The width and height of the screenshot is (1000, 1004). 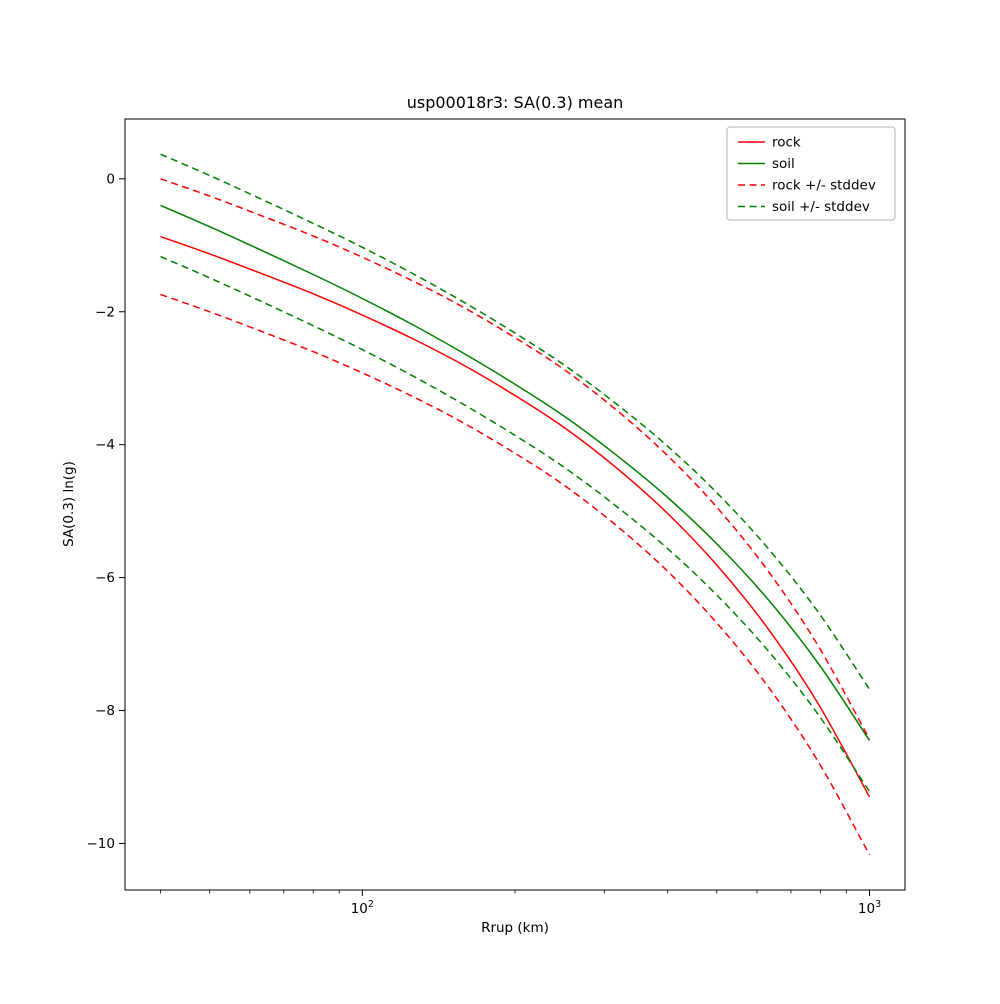 What do you see at coordinates (362, 908) in the screenshot?
I see `x-tick-label: 10²` at bounding box center [362, 908].